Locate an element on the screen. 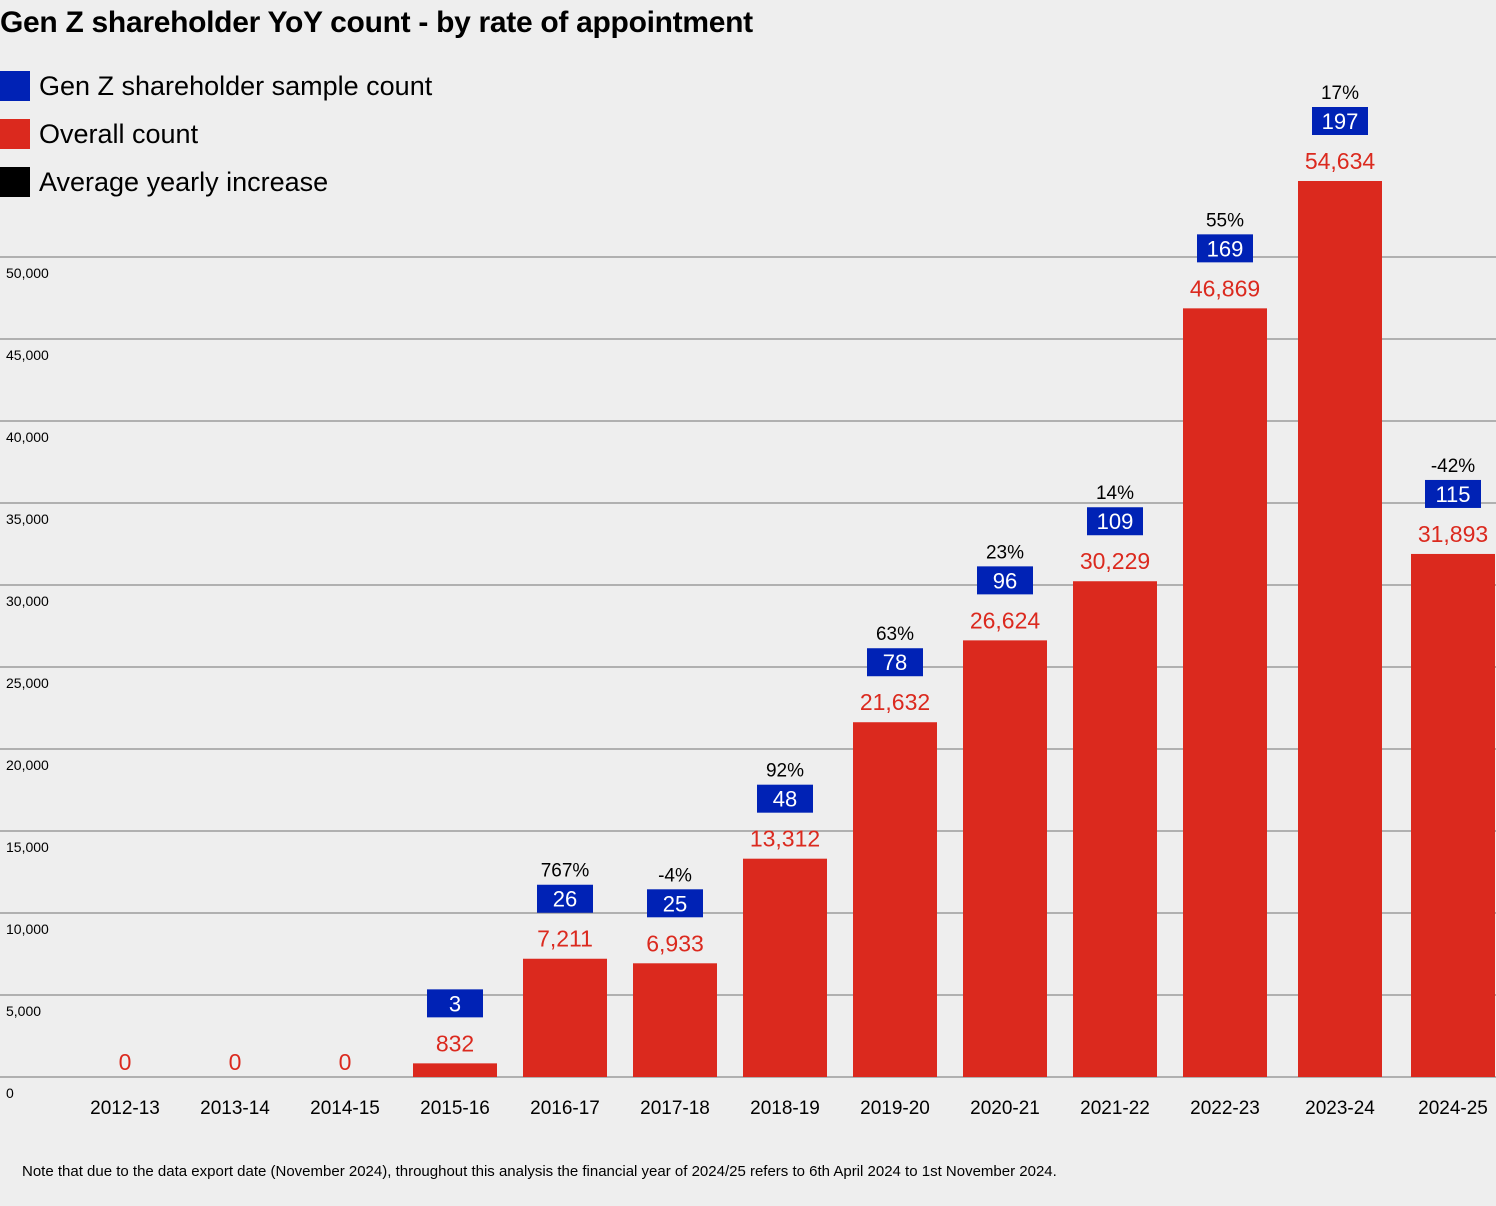 This screenshot has height=1206, width=1496. overall-data-label: 54,634 is located at coordinates (1340, 161).